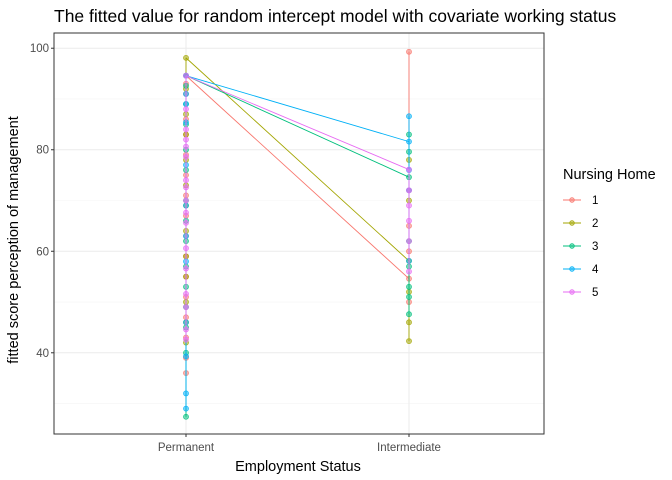 The image size is (672, 480). Describe the element at coordinates (580, 293) in the screenshot. I see `legend-item-5: 5` at that location.